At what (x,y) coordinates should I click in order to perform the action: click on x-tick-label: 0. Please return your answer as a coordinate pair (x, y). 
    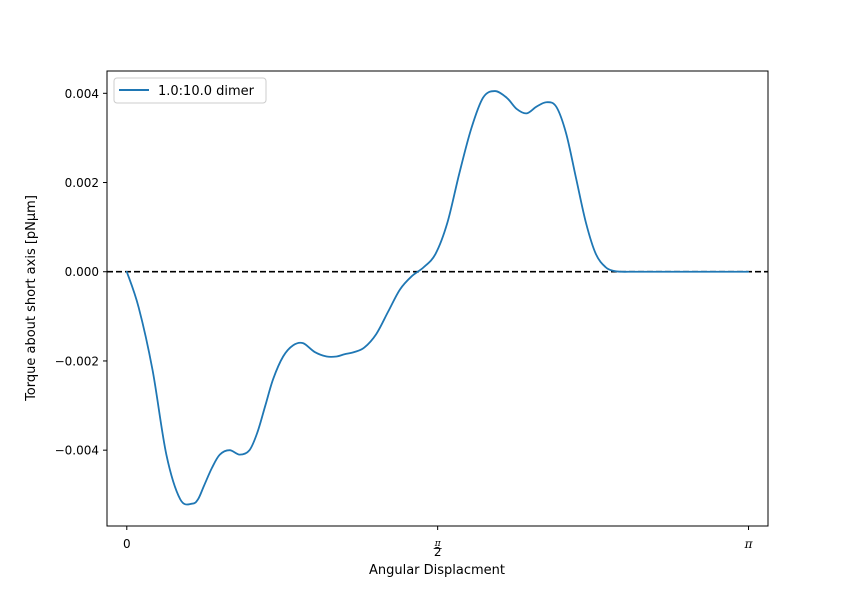
    Looking at the image, I should click on (127, 544).